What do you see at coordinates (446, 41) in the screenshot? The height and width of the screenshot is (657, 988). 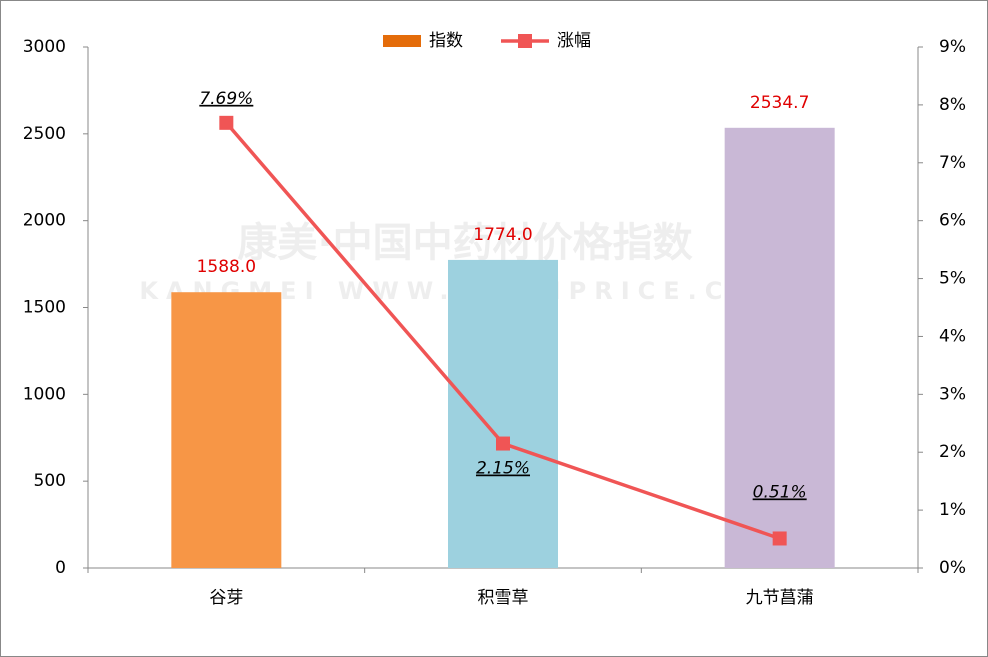 I see `legend-label: 指数` at bounding box center [446, 41].